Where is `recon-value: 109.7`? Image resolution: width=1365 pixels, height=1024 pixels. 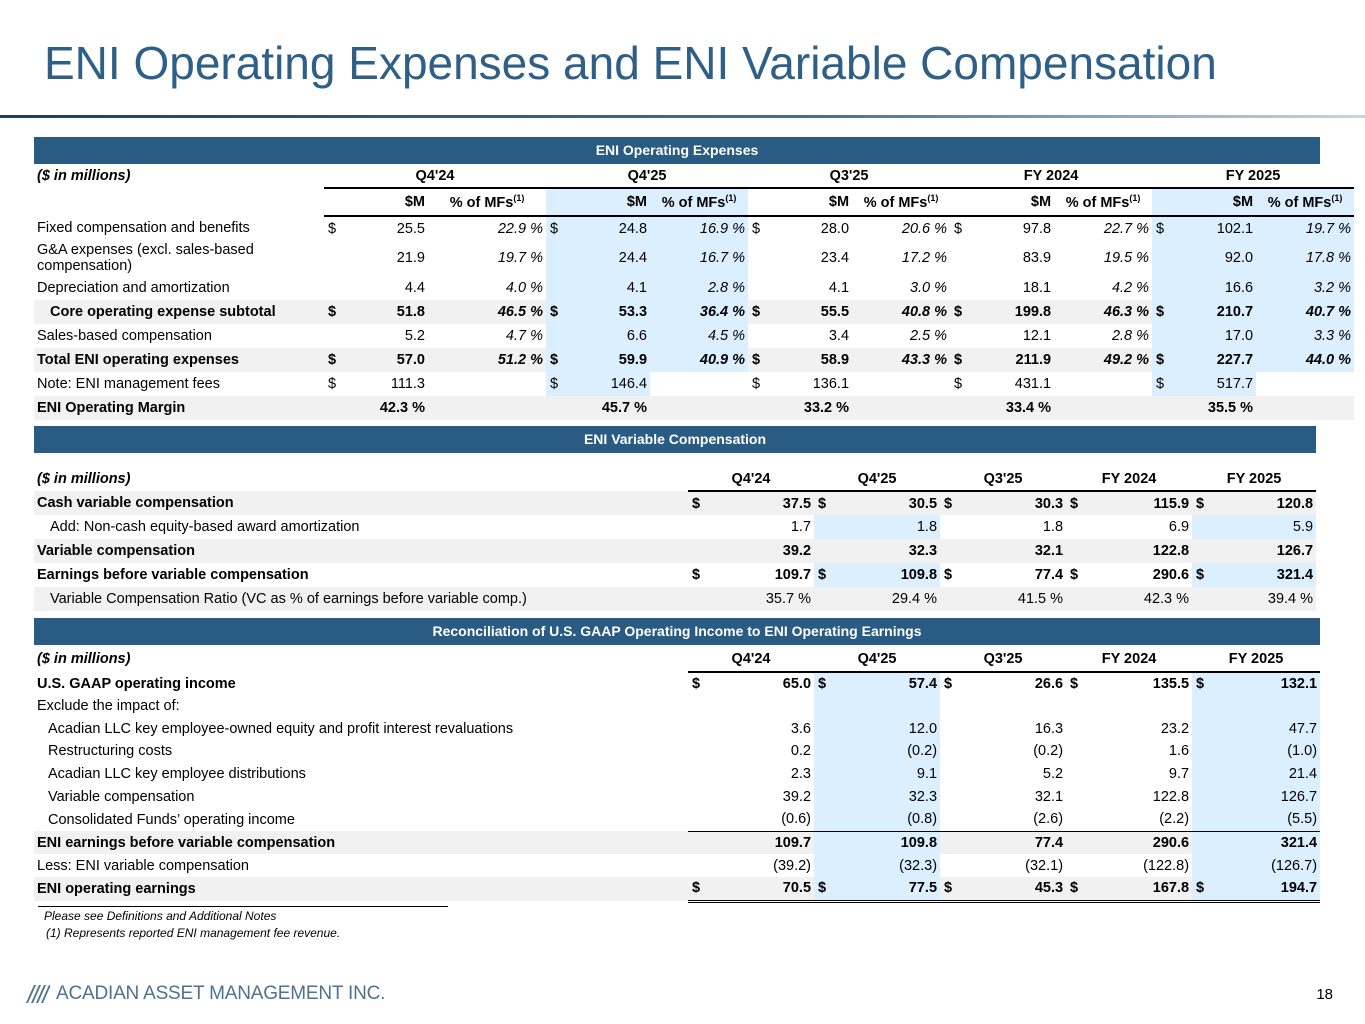 recon-value: 109.7 is located at coordinates (764, 842).